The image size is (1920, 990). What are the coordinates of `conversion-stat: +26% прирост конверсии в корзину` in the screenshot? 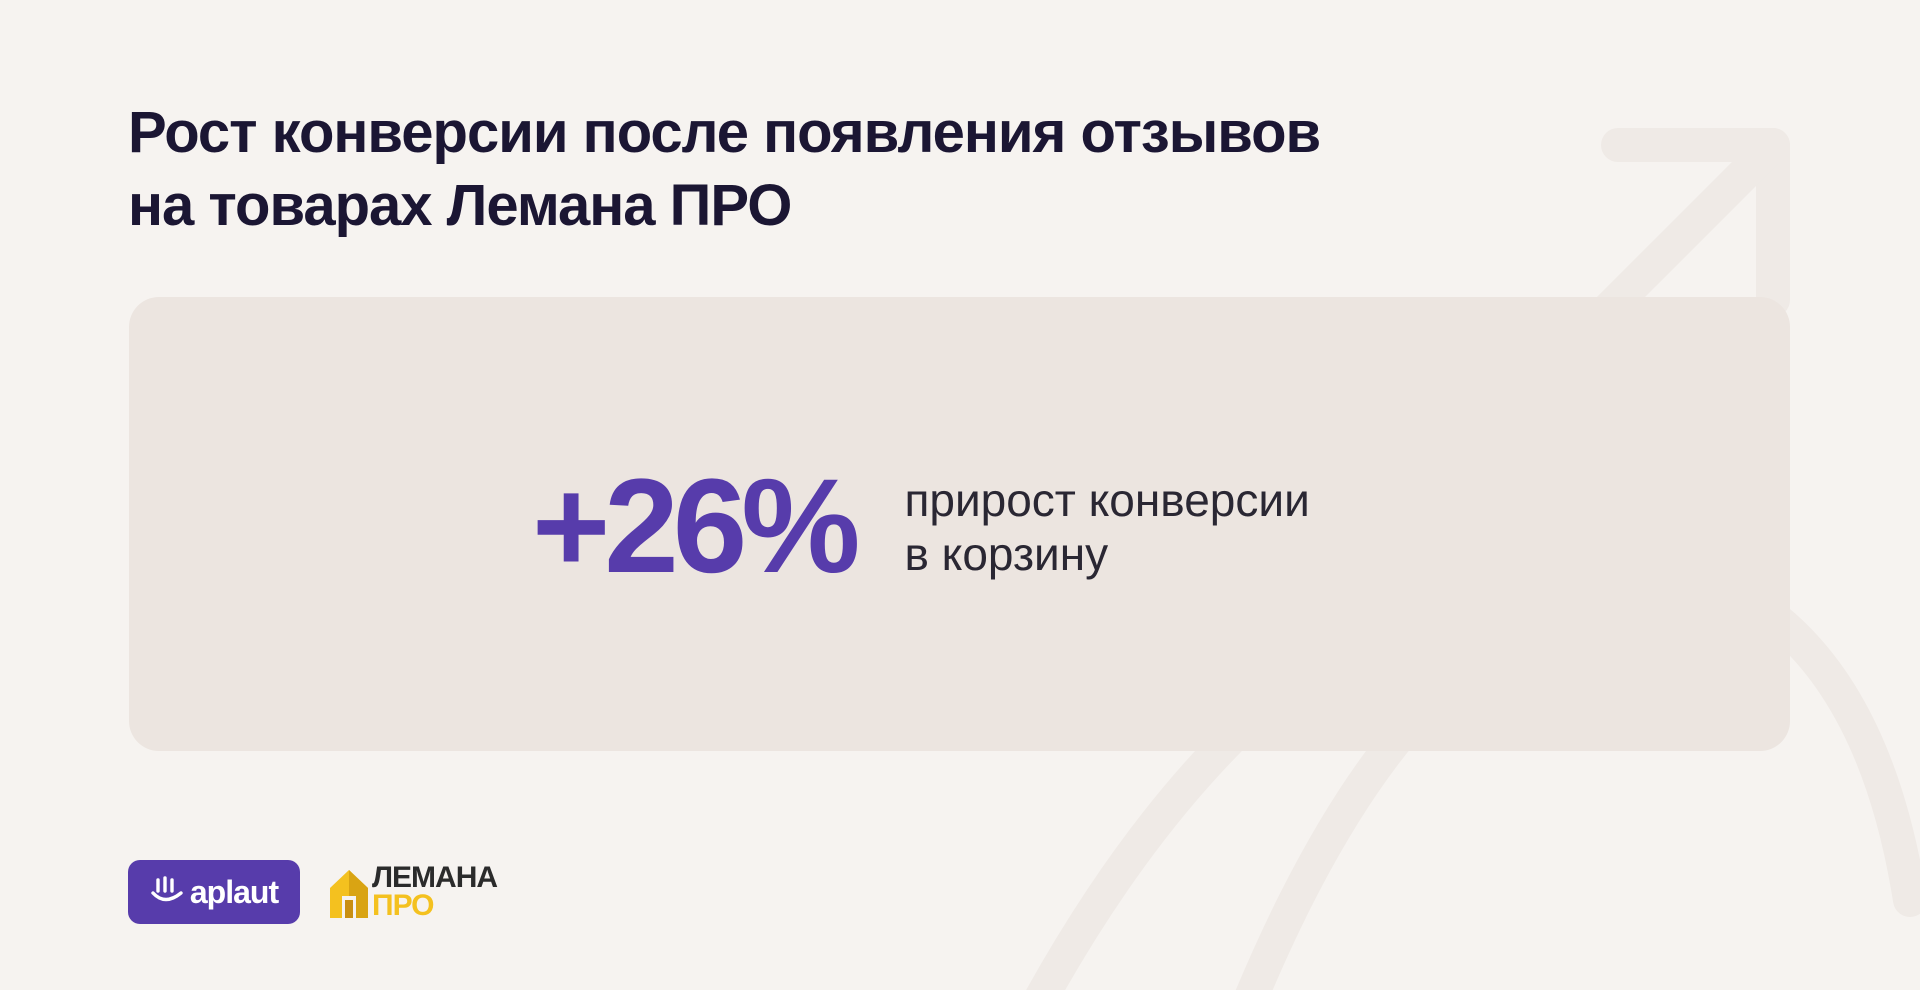 It's located at (921, 526).